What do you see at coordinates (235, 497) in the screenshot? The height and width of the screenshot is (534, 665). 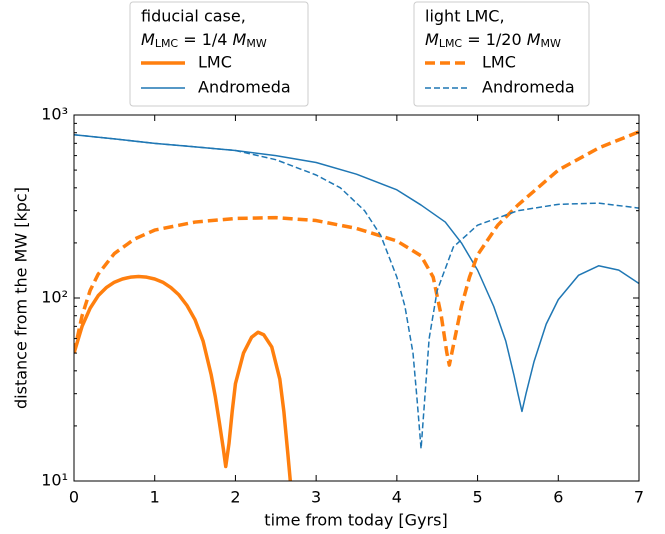 I see `x-tick-label: 2` at bounding box center [235, 497].